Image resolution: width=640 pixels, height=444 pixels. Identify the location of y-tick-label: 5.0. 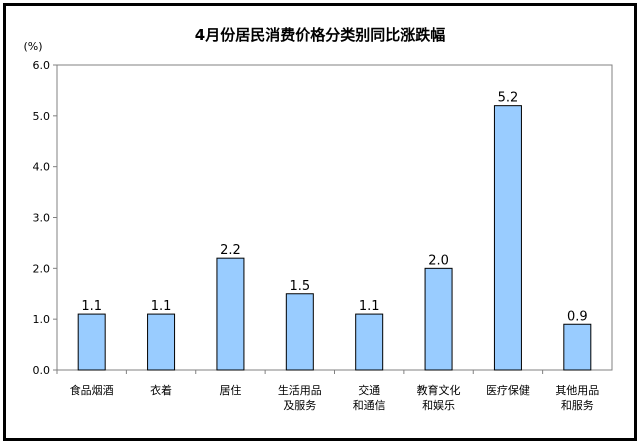
(42, 116).